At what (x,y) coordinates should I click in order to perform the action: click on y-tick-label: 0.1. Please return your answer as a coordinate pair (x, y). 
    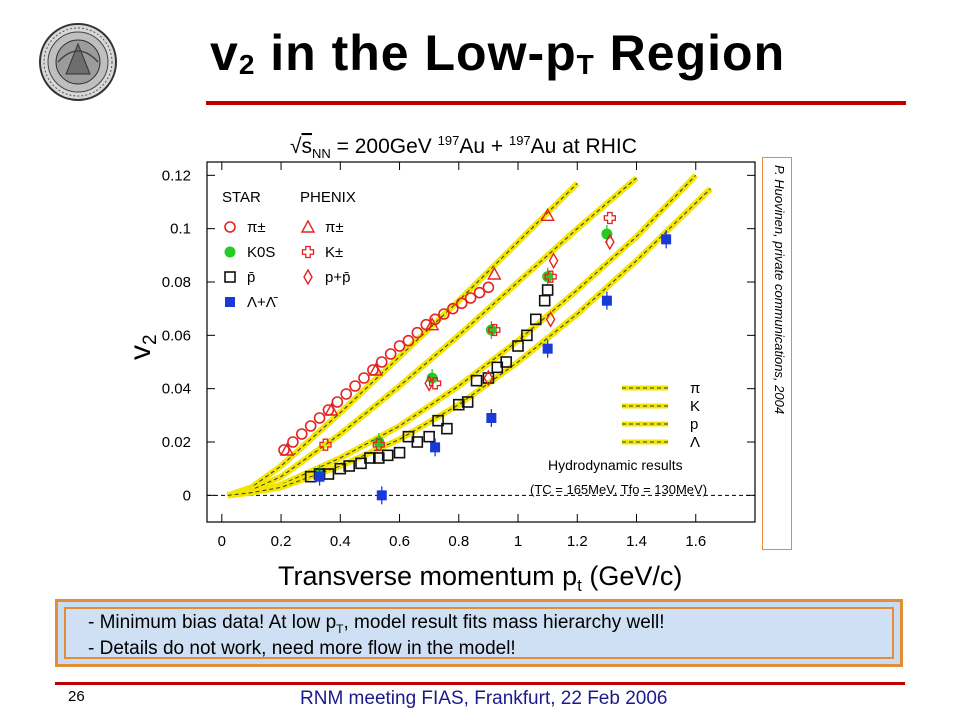
    Looking at the image, I should click on (180, 229).